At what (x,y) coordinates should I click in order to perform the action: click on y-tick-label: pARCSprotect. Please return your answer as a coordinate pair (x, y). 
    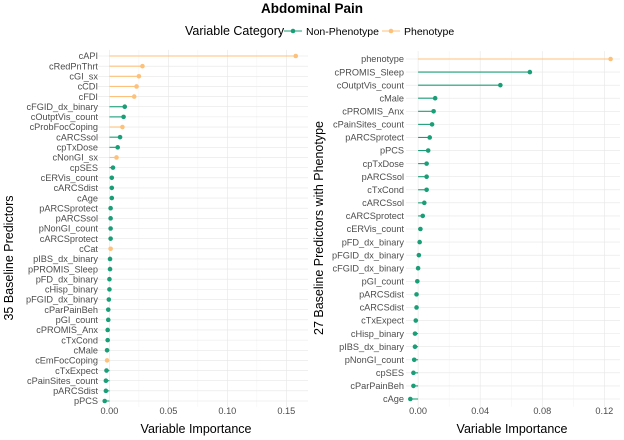
    Looking at the image, I should click on (374, 138).